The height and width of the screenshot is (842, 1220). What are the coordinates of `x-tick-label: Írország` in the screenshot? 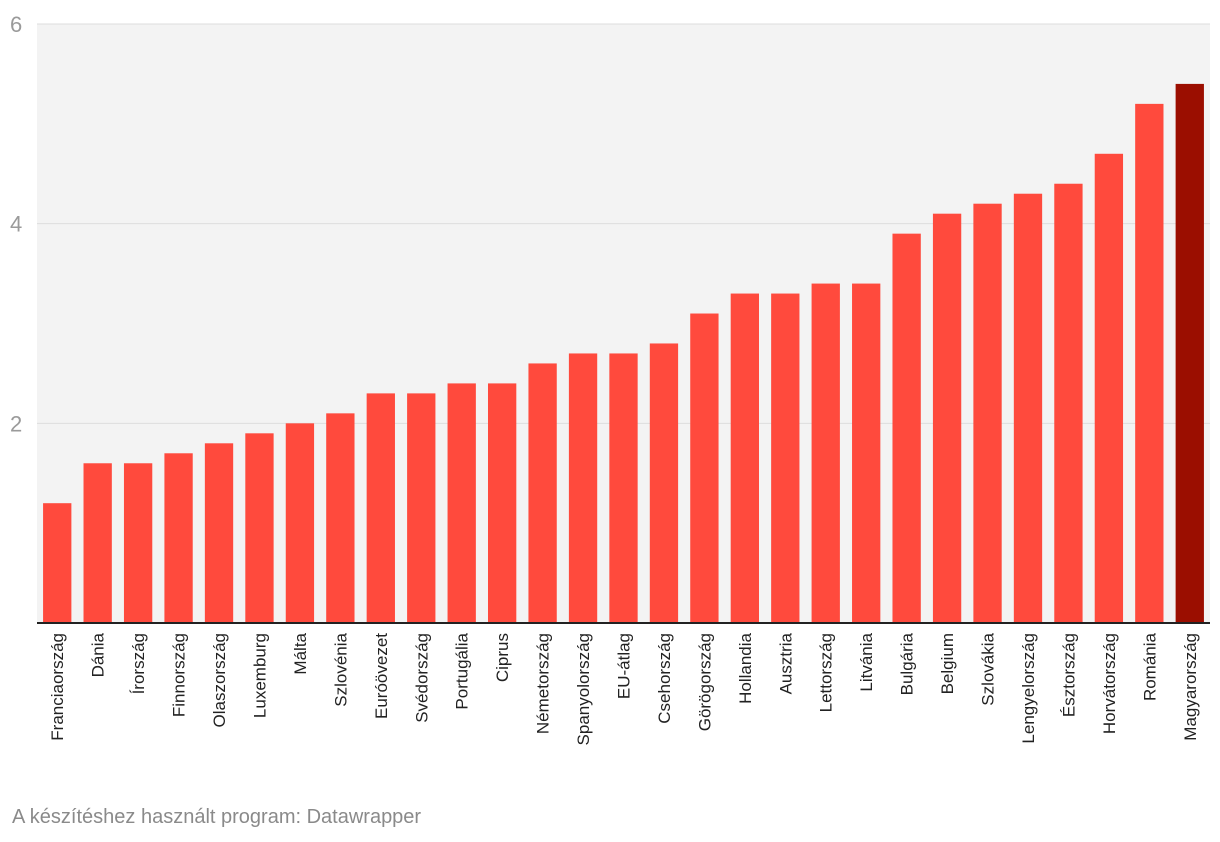 It's located at (138, 663).